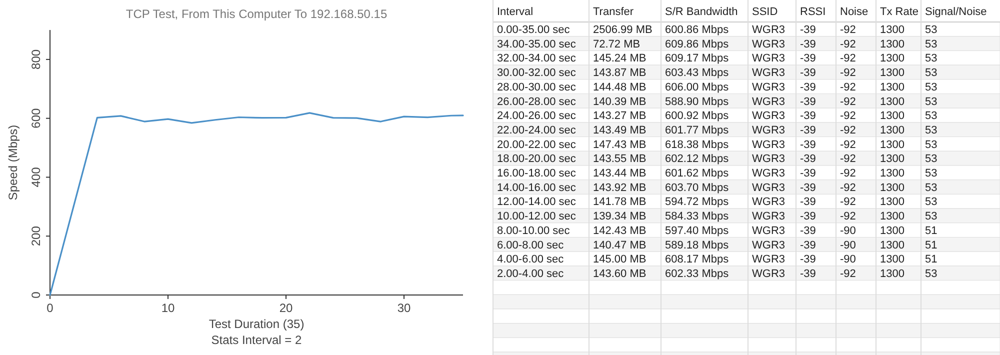 Image resolution: width=1000 pixels, height=355 pixels. What do you see at coordinates (536, 87) in the screenshot?
I see `text: 28.00-30.00 sec` at bounding box center [536, 87].